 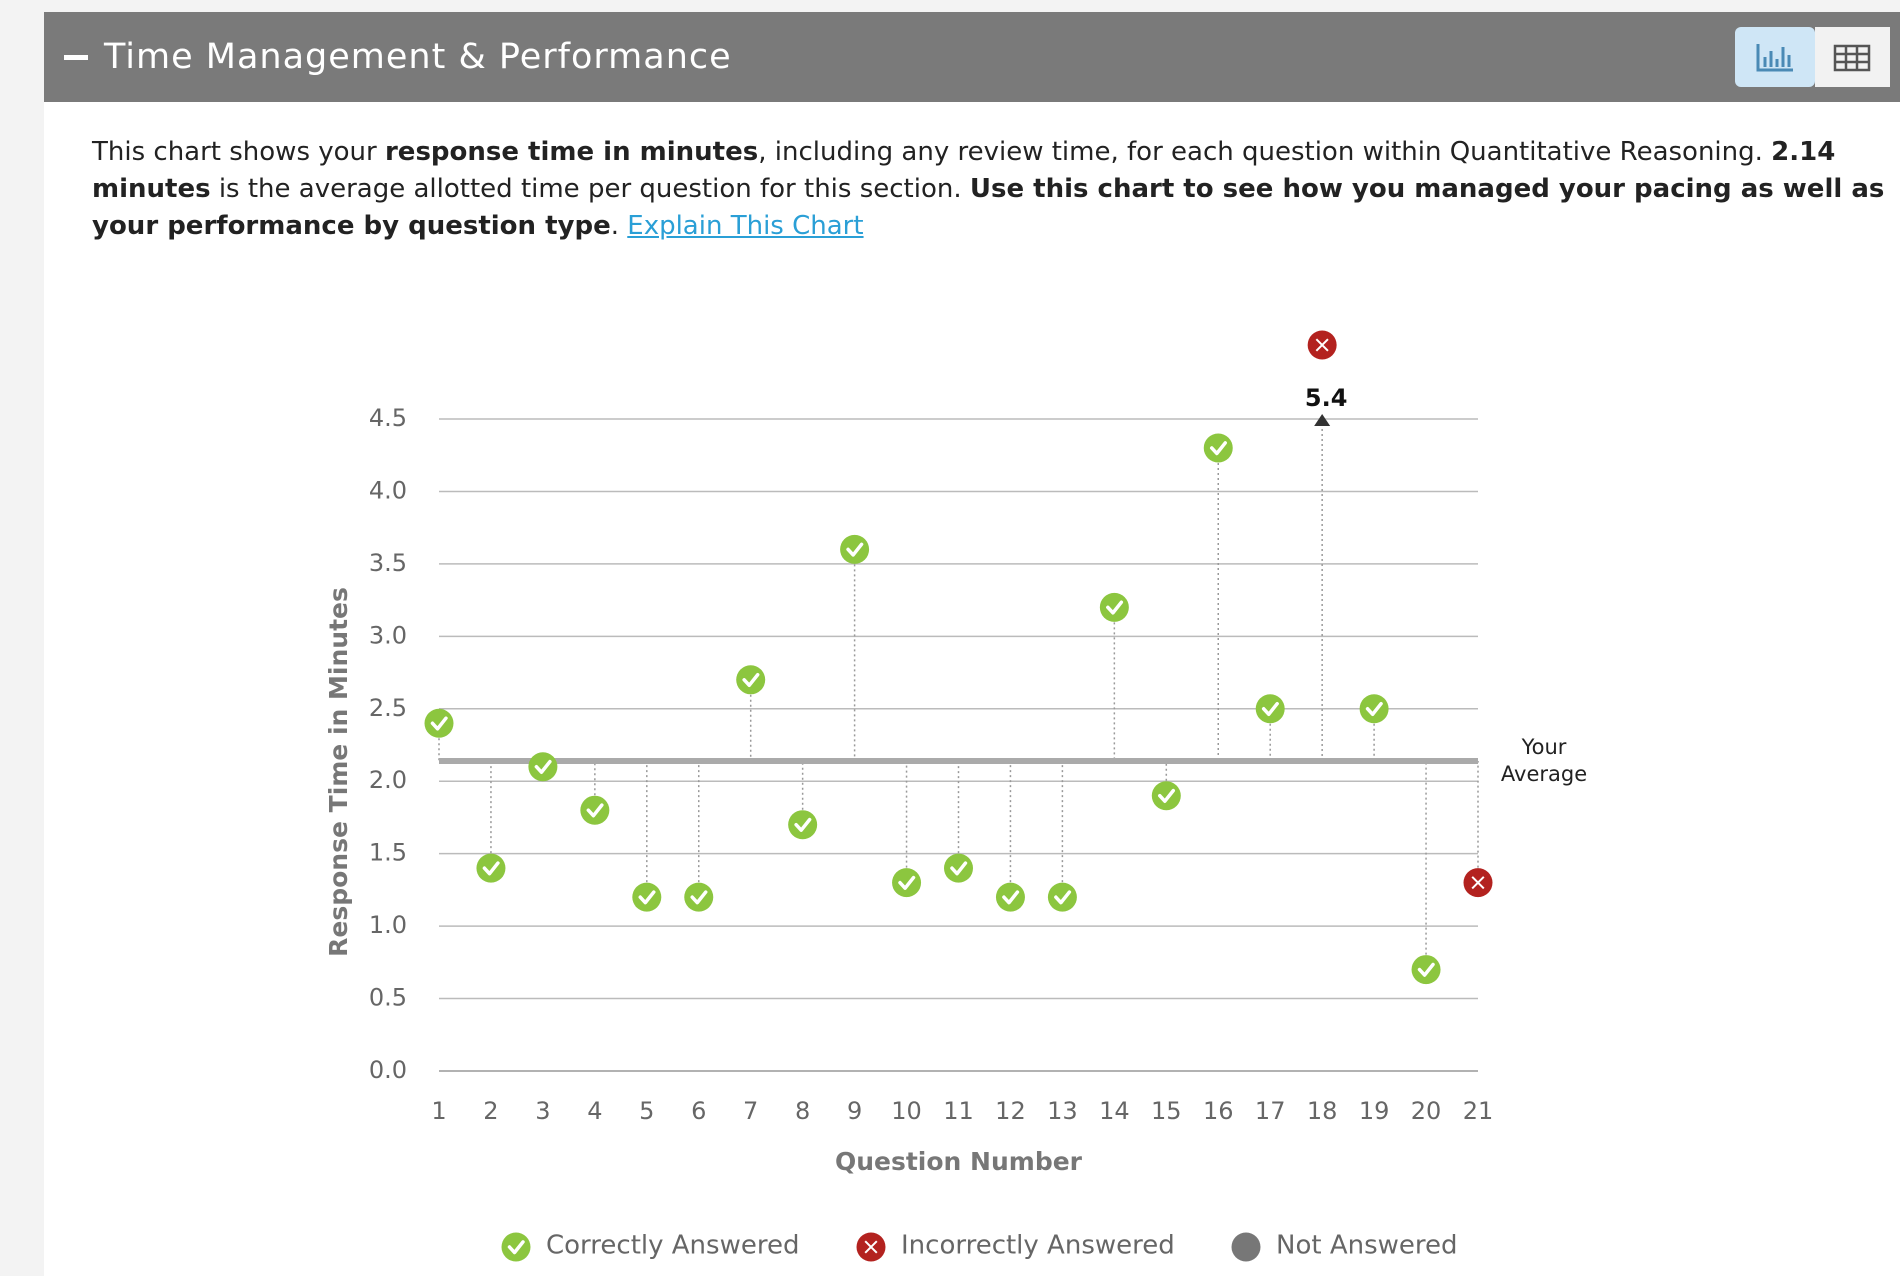 What do you see at coordinates (1544, 774) in the screenshot?
I see `average-label-line: Average` at bounding box center [1544, 774].